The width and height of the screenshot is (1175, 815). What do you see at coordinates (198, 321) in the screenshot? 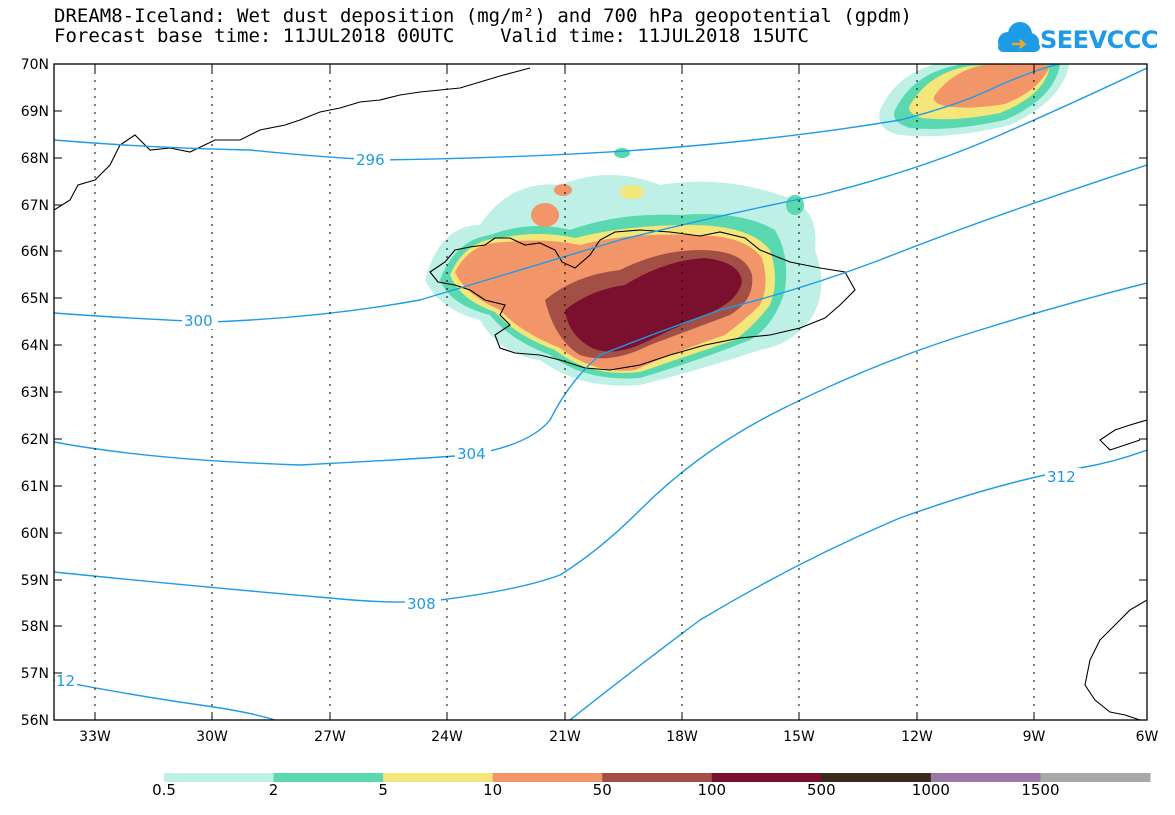
I see `contour-label-300: 300` at bounding box center [198, 321].